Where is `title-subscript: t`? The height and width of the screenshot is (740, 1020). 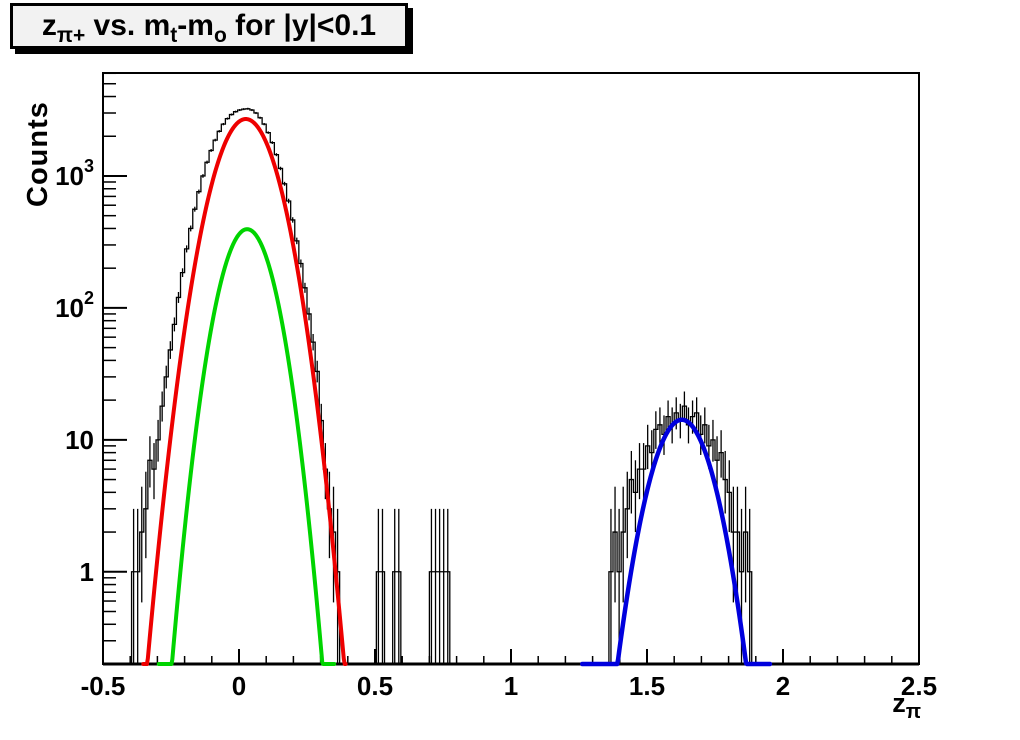 title-subscript: t is located at coordinates (174, 35).